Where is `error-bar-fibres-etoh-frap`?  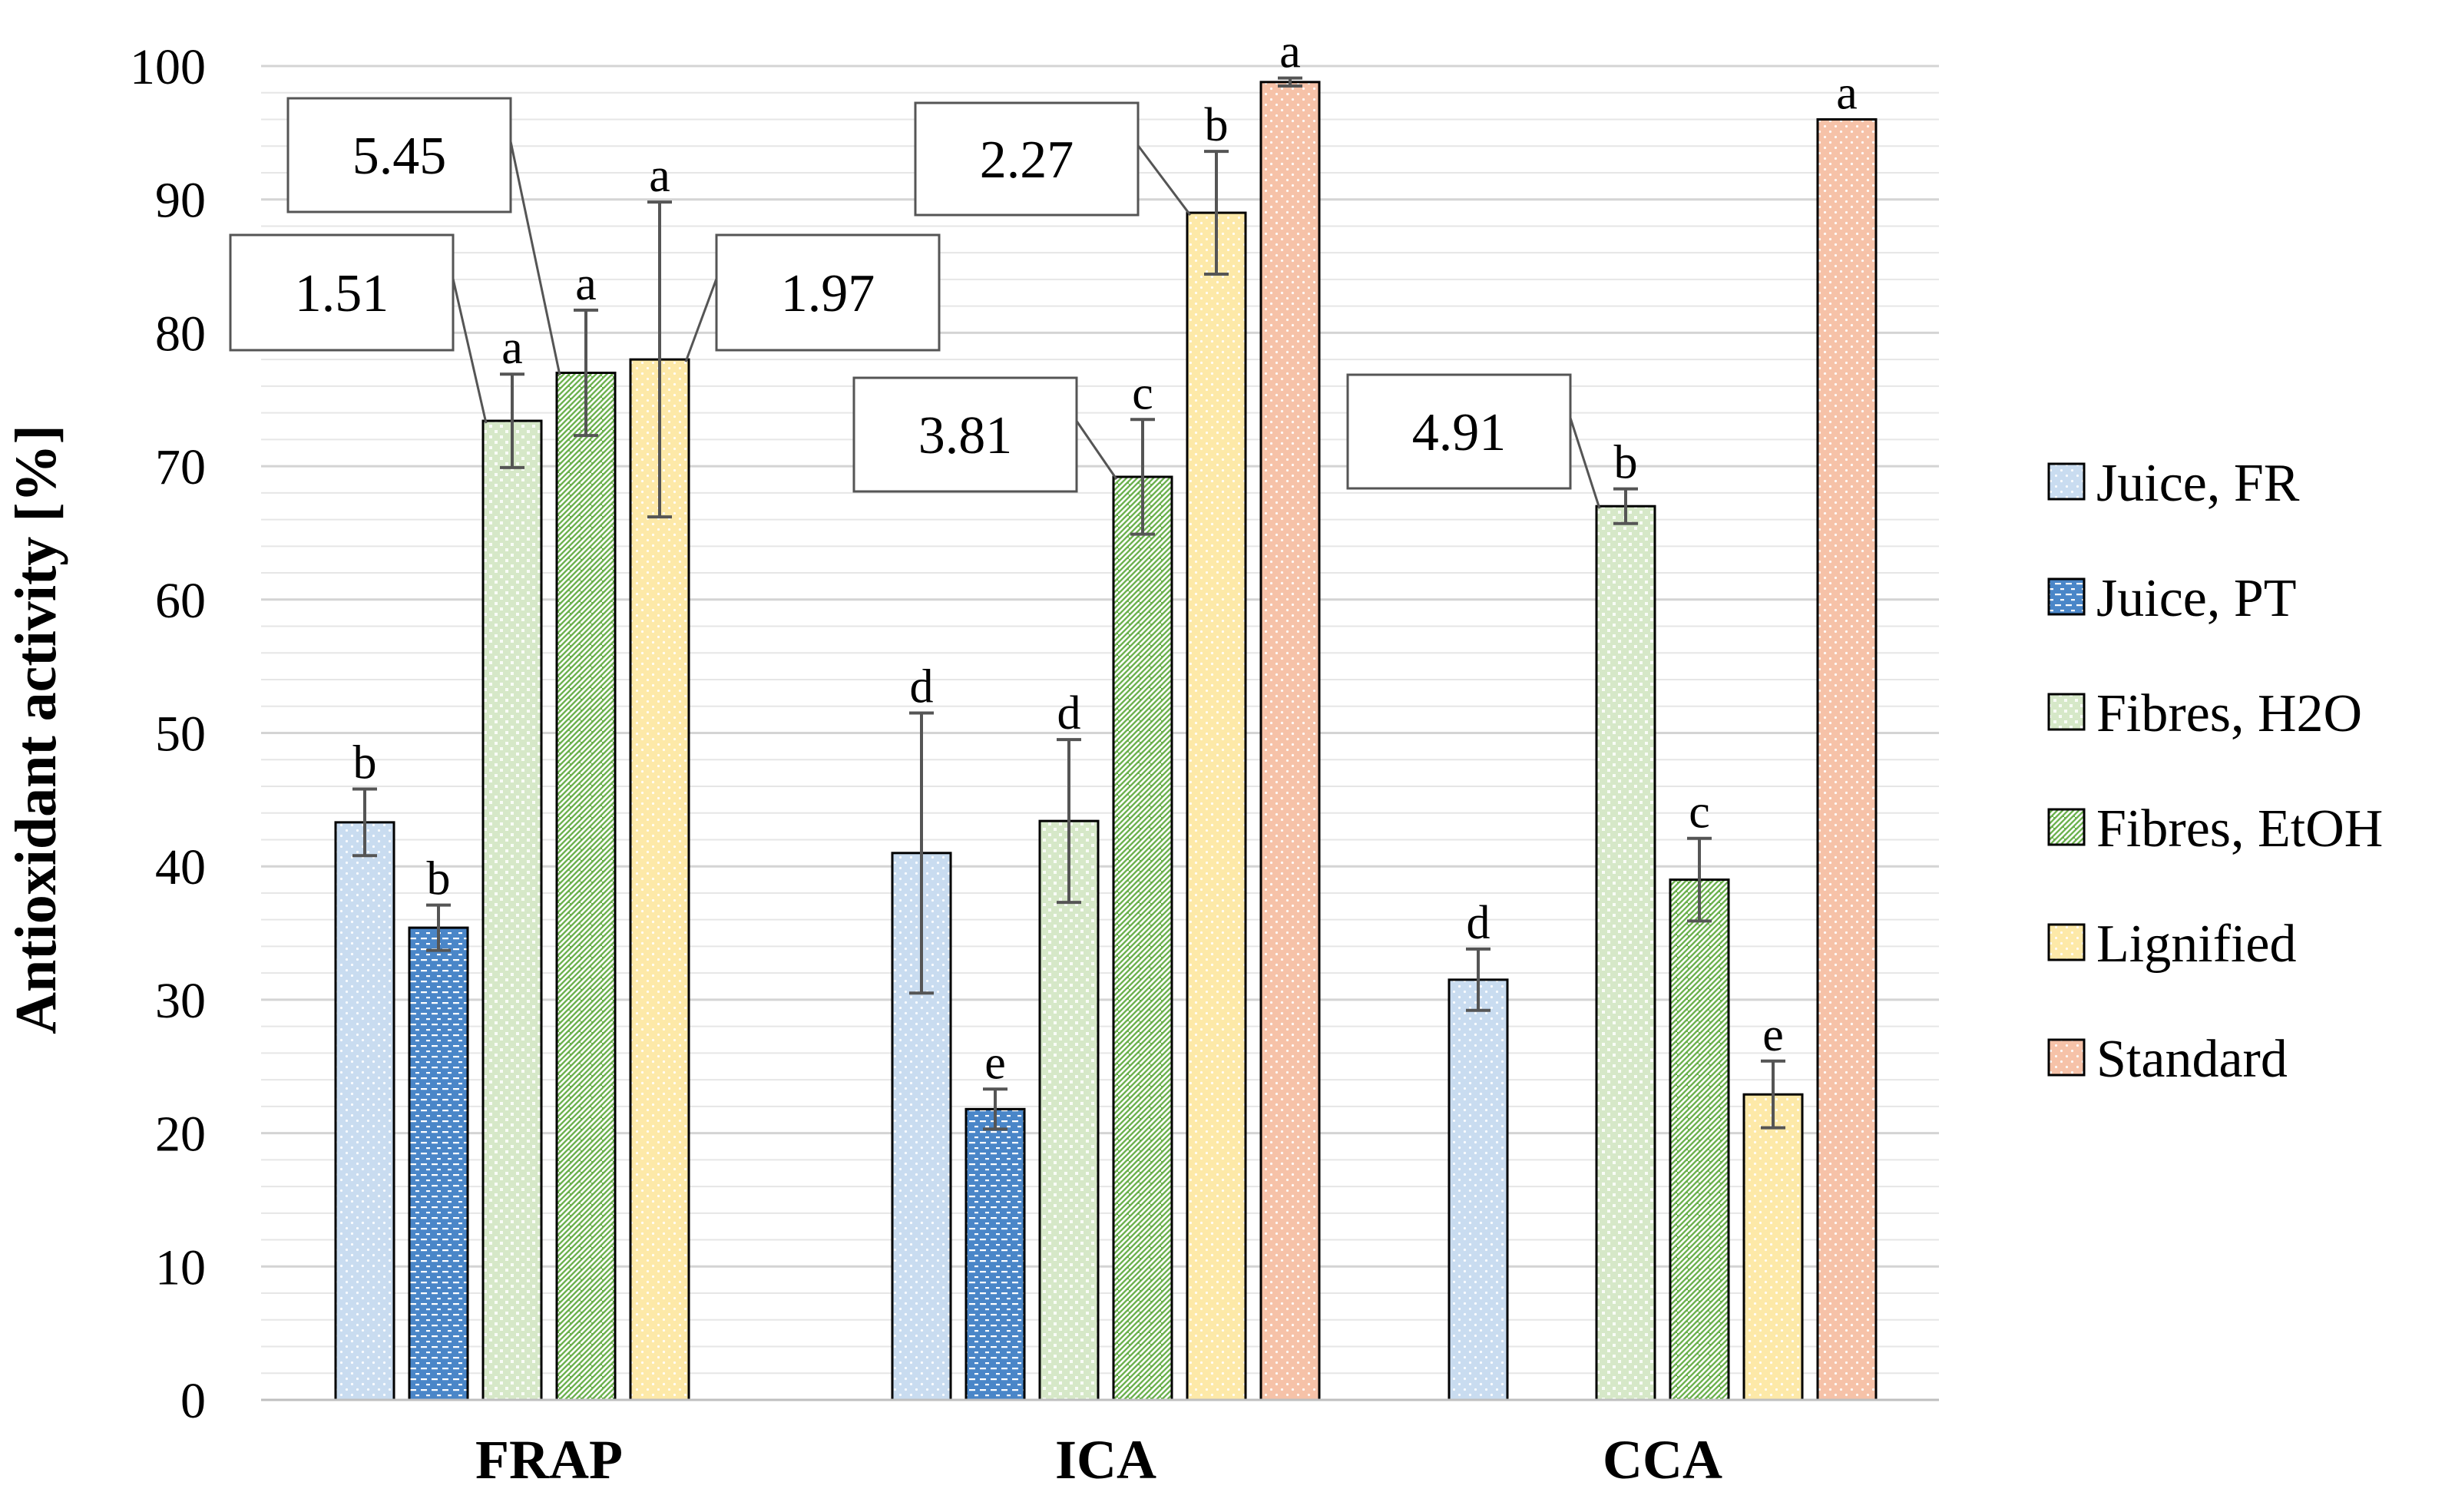
error-bar-fibres-etoh-frap is located at coordinates (586, 373).